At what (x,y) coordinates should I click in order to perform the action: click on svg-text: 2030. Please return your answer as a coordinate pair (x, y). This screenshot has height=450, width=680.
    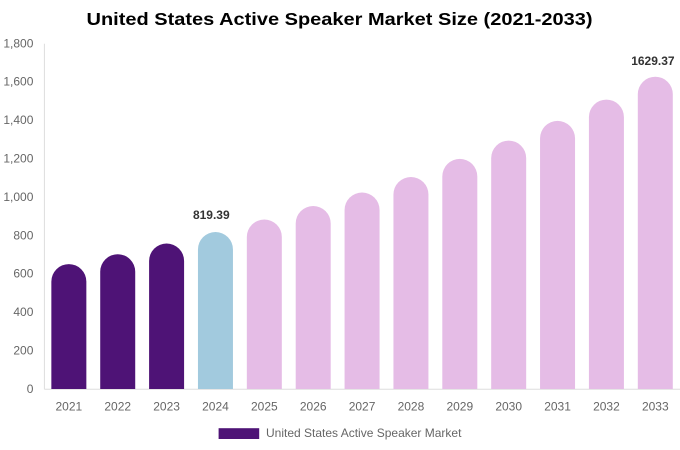
    Looking at the image, I should click on (508, 407).